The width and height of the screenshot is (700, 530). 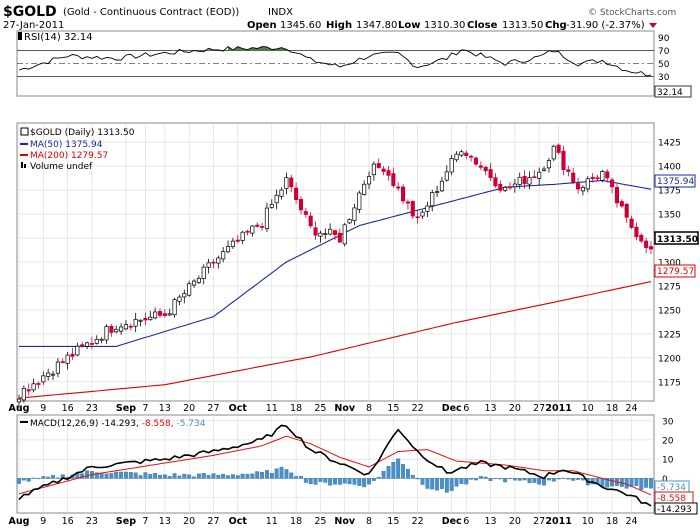 What do you see at coordinates (558, 521) in the screenshot?
I see `macd-x-tick-label: 2011` at bounding box center [558, 521].